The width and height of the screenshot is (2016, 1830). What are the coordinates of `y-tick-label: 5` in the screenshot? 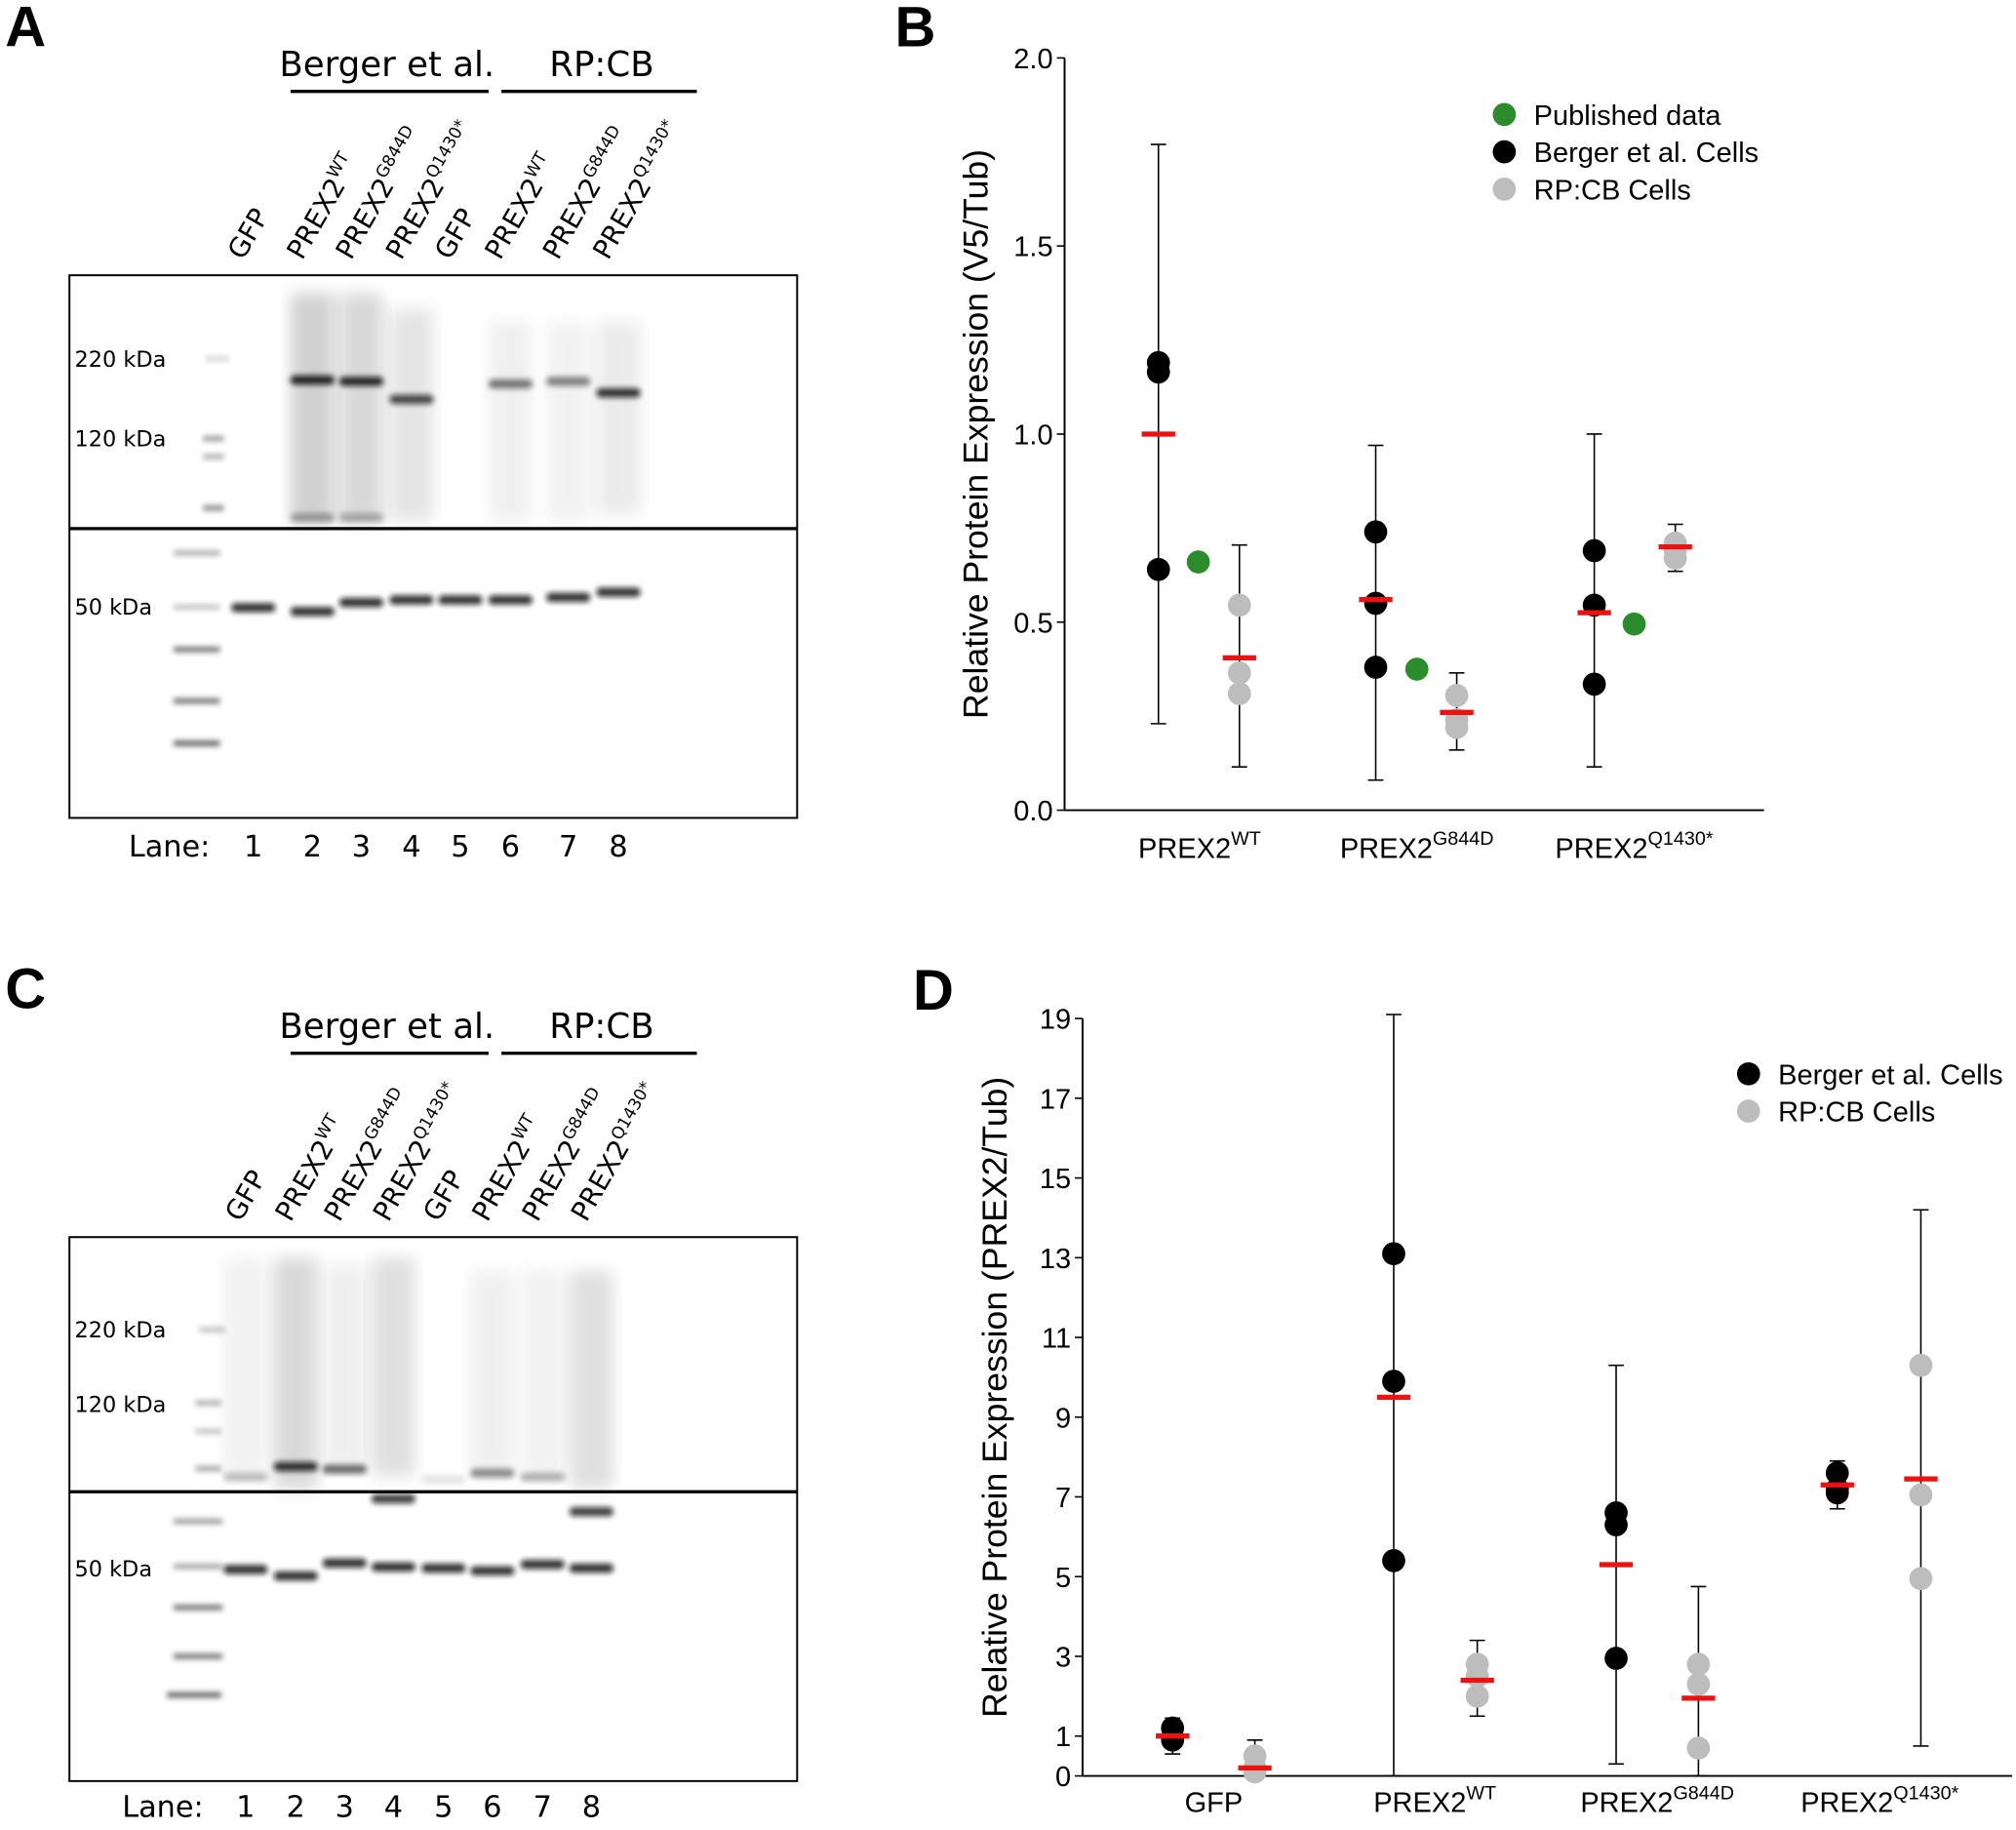 It's located at (1063, 1578).